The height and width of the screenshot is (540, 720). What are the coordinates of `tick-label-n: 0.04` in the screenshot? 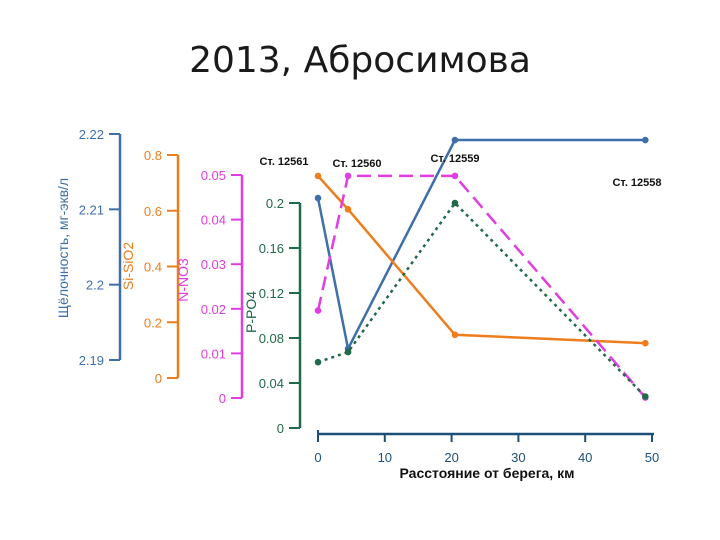 It's located at (213, 220).